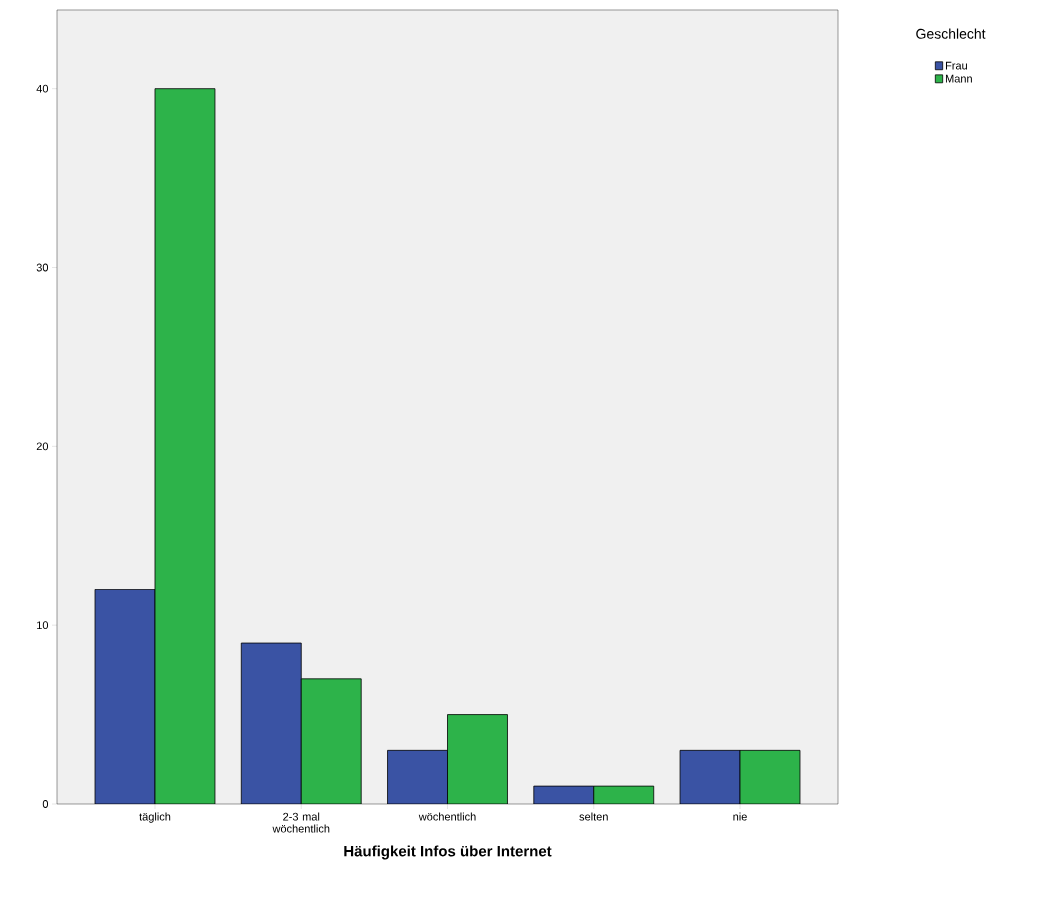 The width and height of the screenshot is (1057, 911). What do you see at coordinates (951, 33) in the screenshot?
I see `legend-title: Geschlecht` at bounding box center [951, 33].